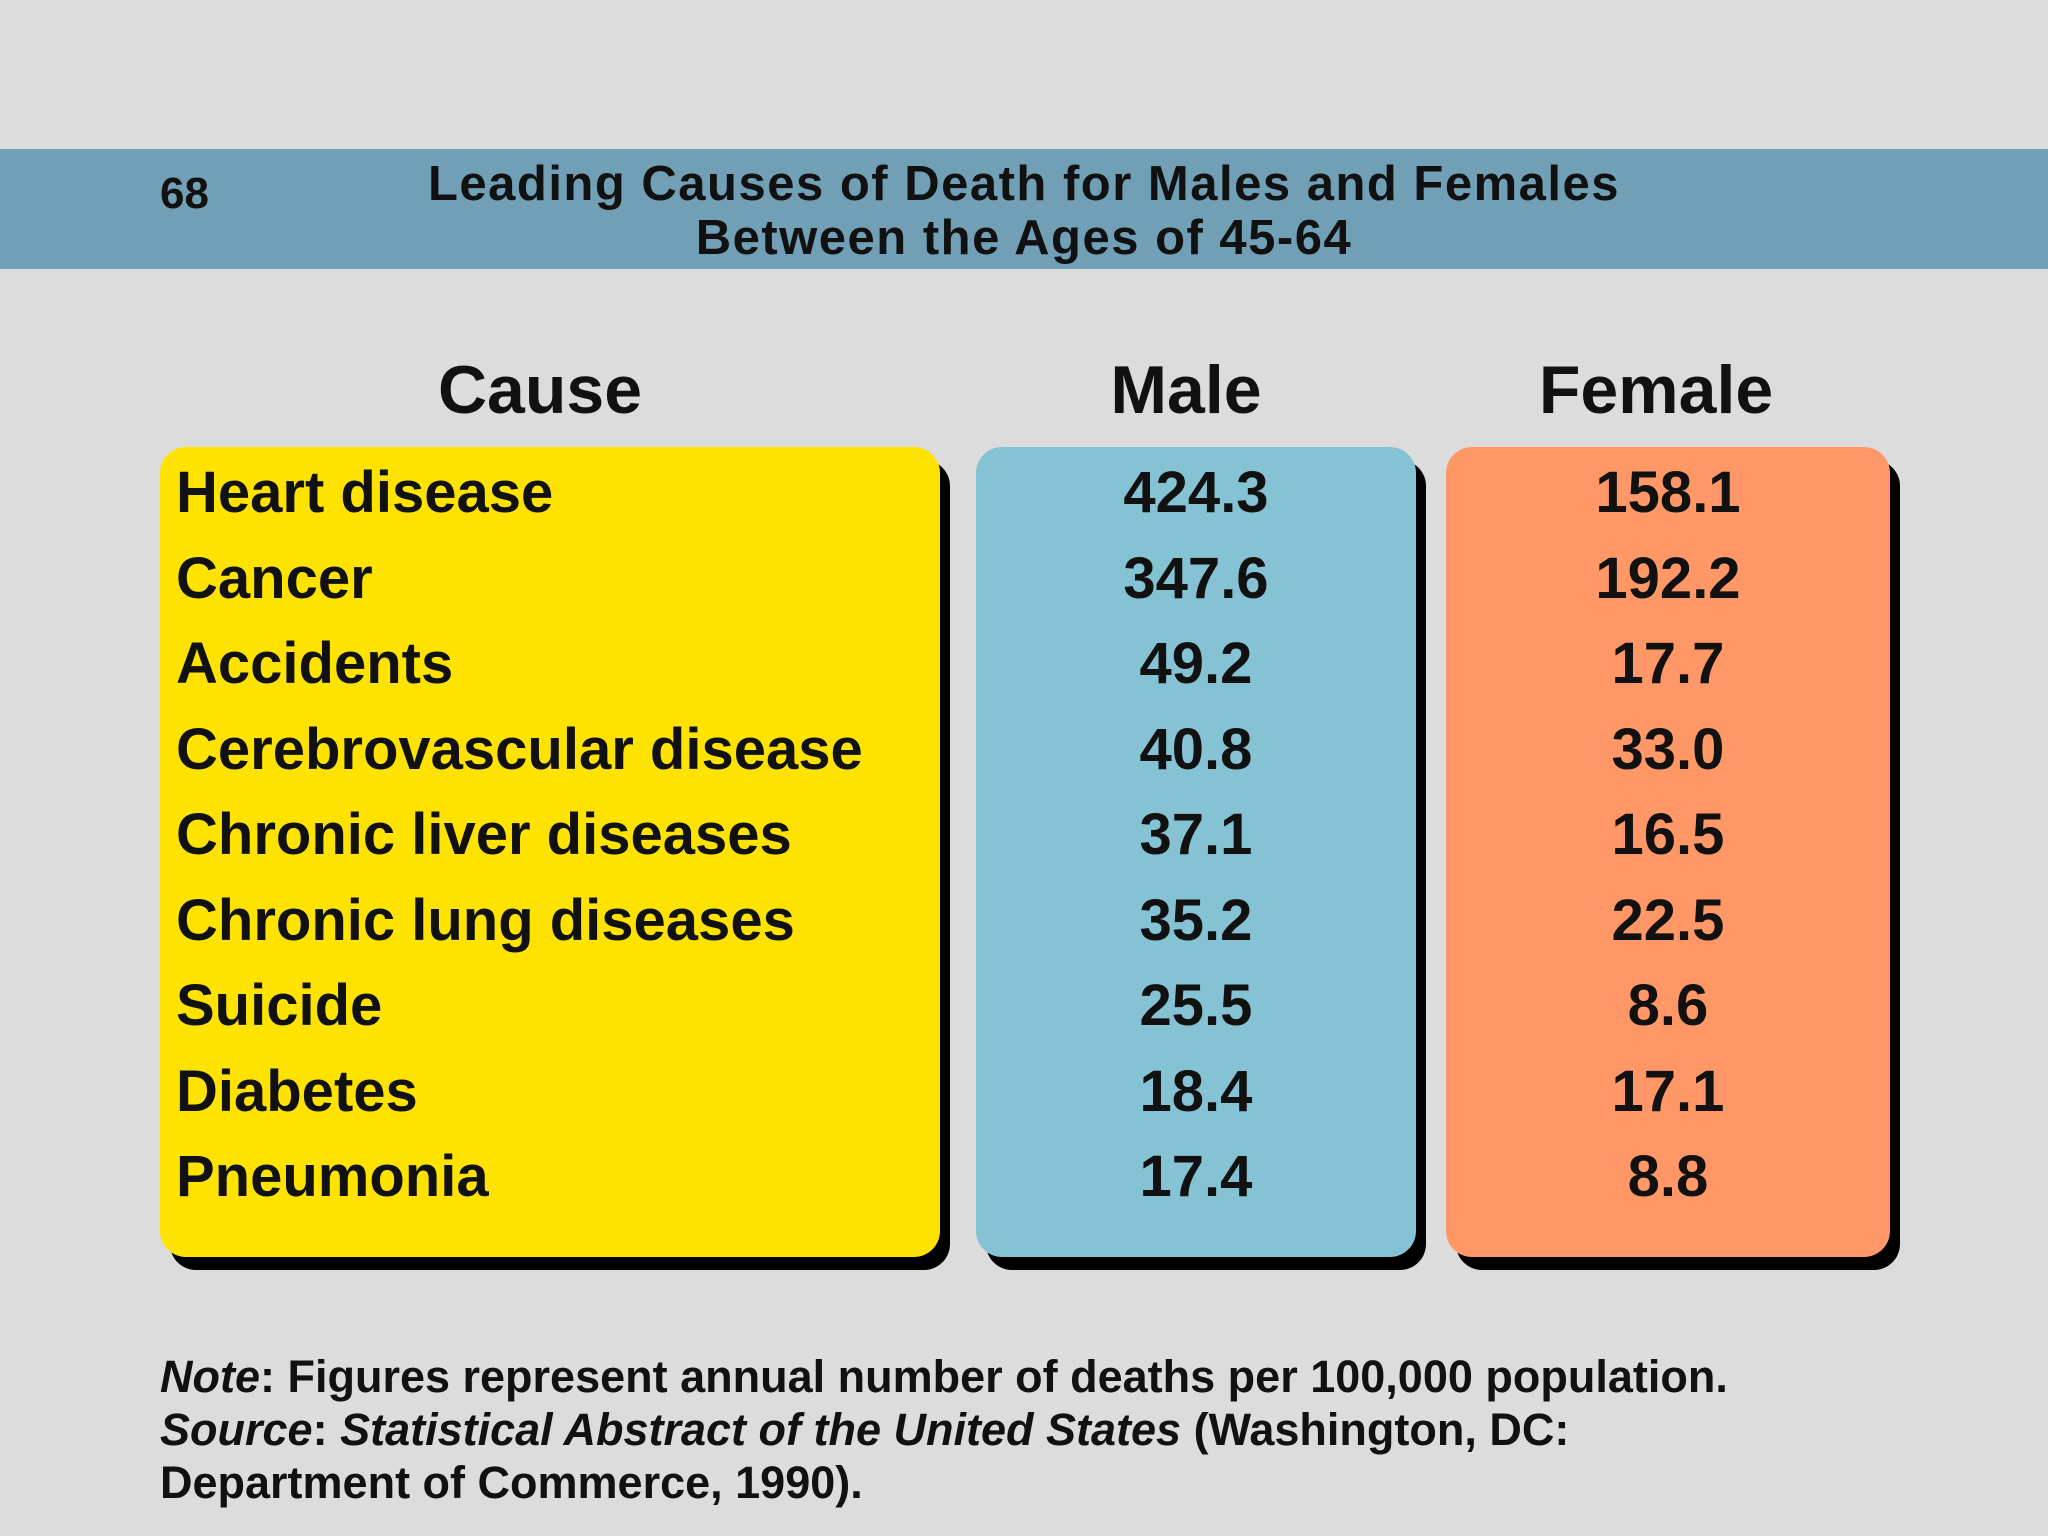 The width and height of the screenshot is (2048, 1536). What do you see at coordinates (1186, 390) in the screenshot?
I see `column-header-male: Male` at bounding box center [1186, 390].